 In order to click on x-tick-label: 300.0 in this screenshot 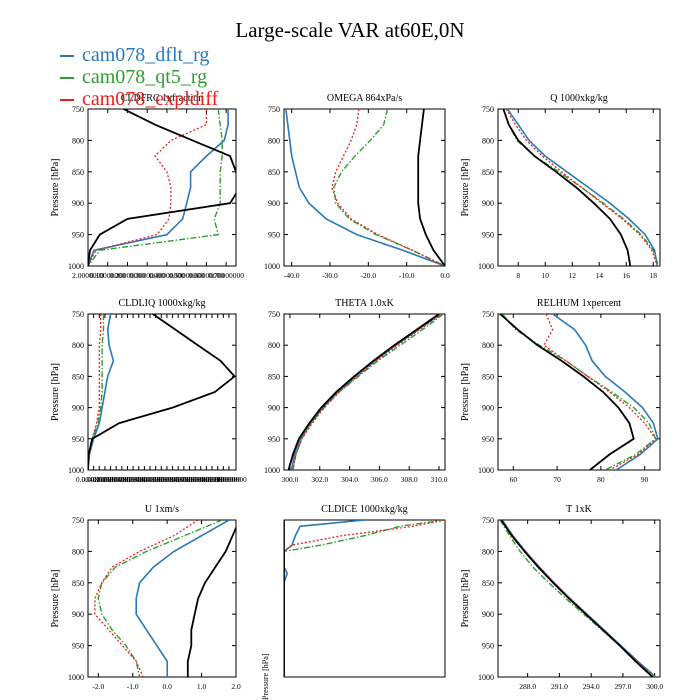, I will do `click(654, 686)`.